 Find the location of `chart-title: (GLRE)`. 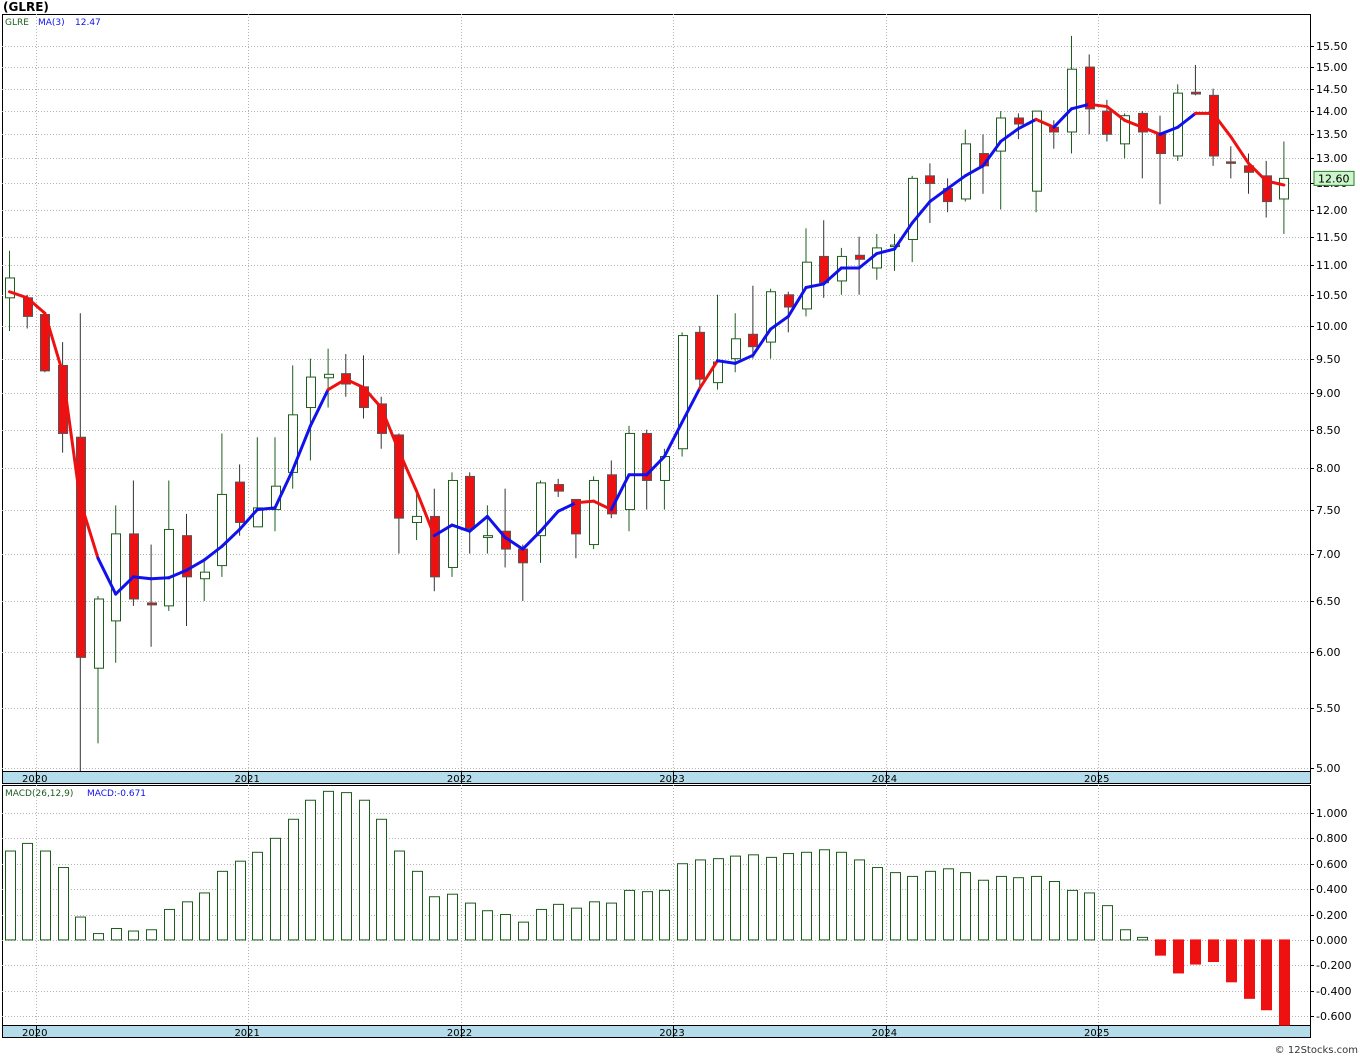

chart-title: (GLRE) is located at coordinates (26, 7).